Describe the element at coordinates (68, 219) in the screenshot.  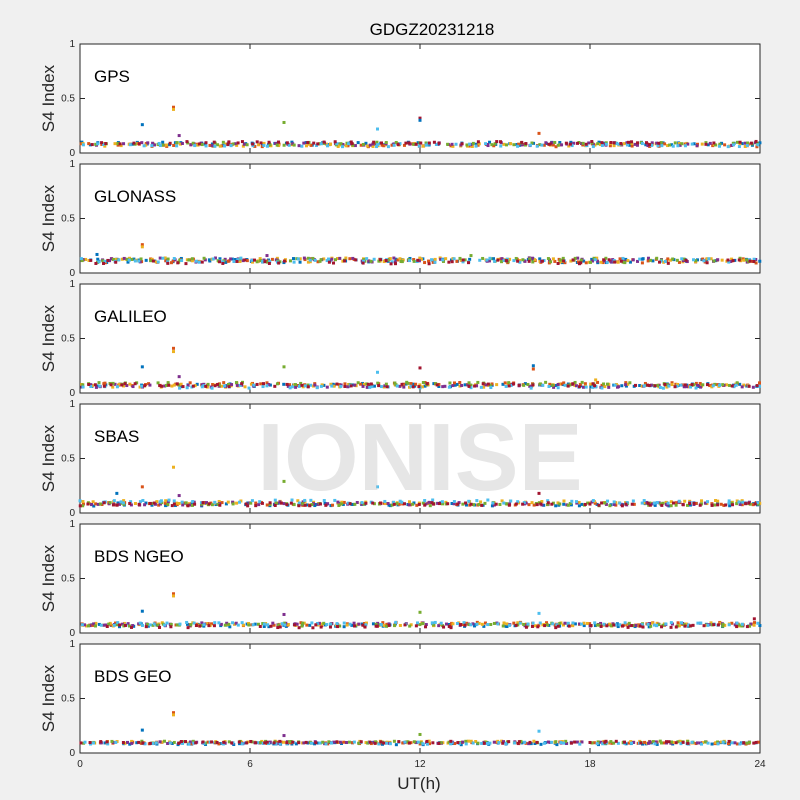
I see `y-tick-label: 0.5` at that location.